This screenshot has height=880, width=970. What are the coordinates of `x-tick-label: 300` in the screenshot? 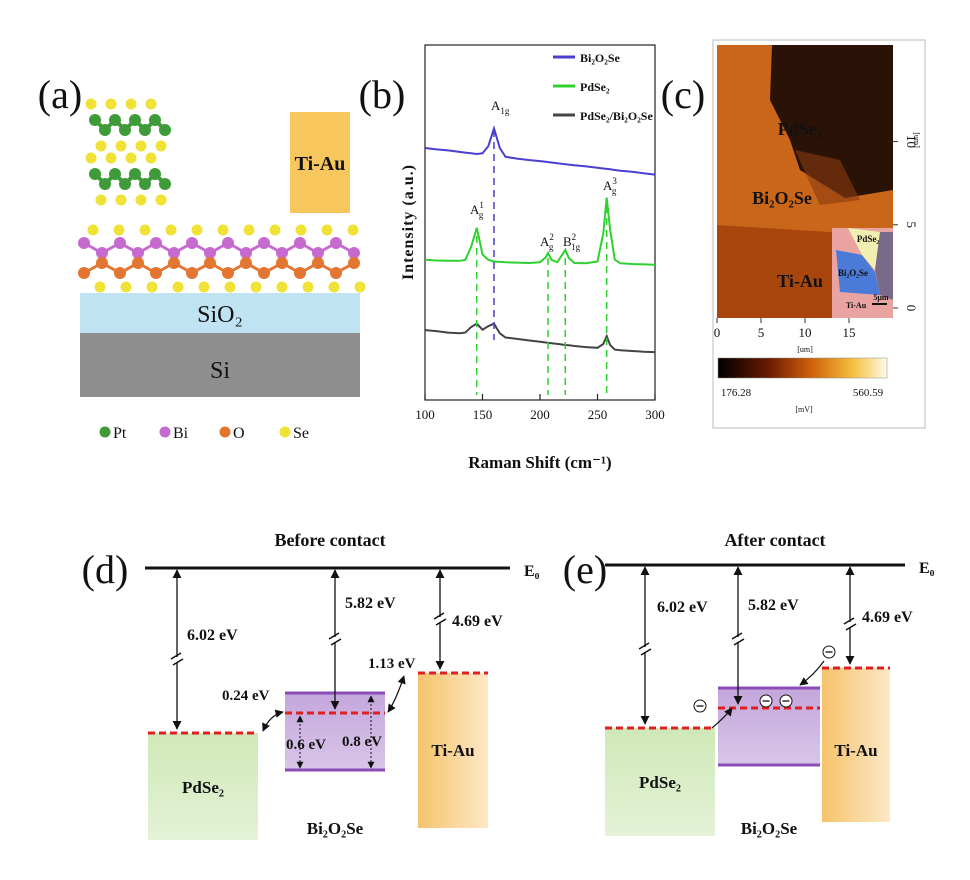 It's located at (655, 414).